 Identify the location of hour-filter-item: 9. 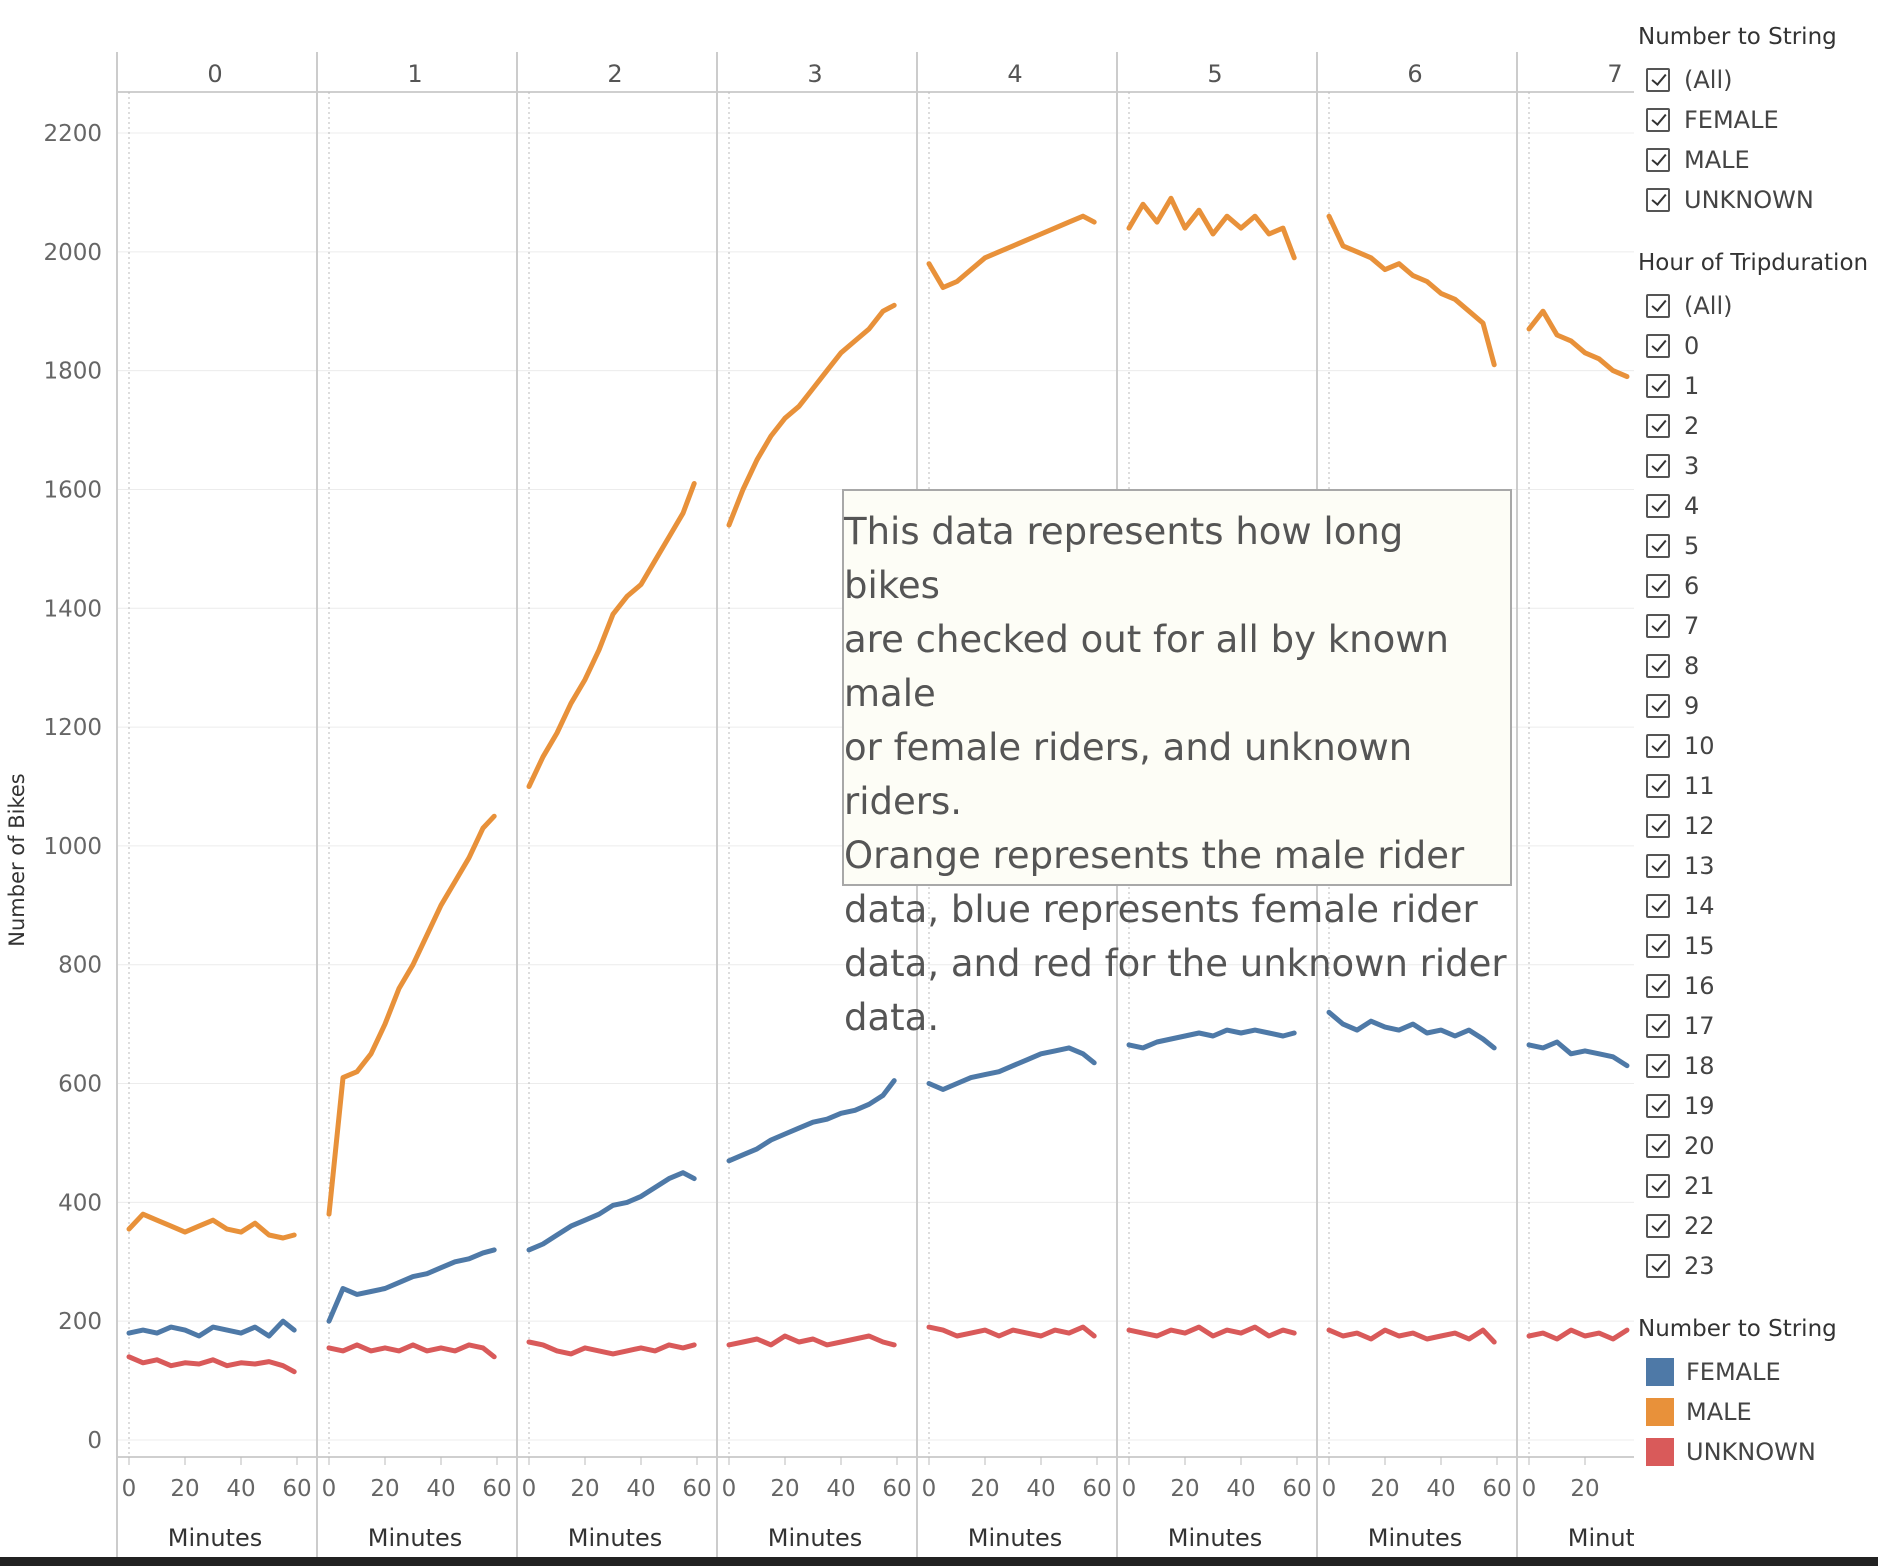
(1672, 706).